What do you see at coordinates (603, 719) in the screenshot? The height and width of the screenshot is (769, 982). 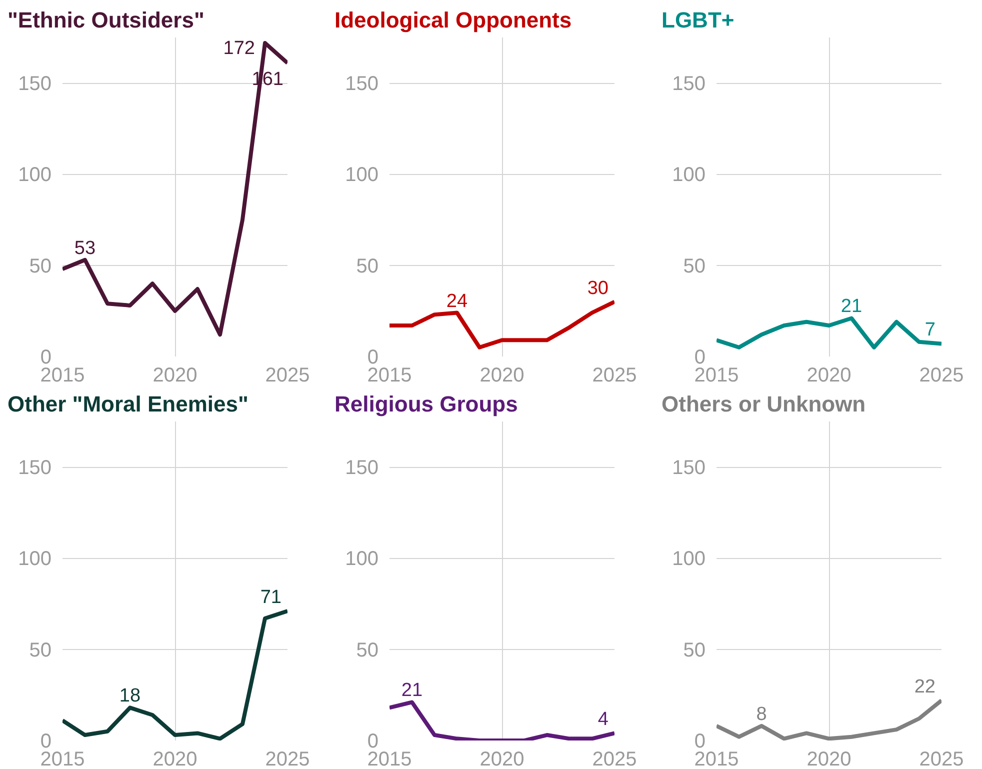 I see `data-label: 4` at bounding box center [603, 719].